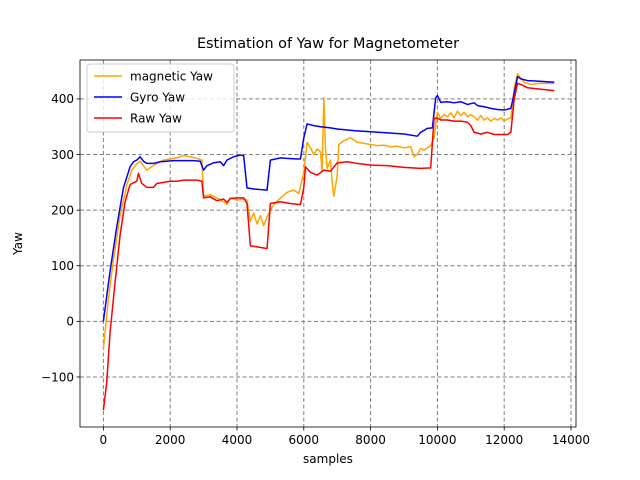 This screenshot has height=480, width=640. Describe the element at coordinates (437, 440) in the screenshot. I see `x-tick-label: 10000` at that location.